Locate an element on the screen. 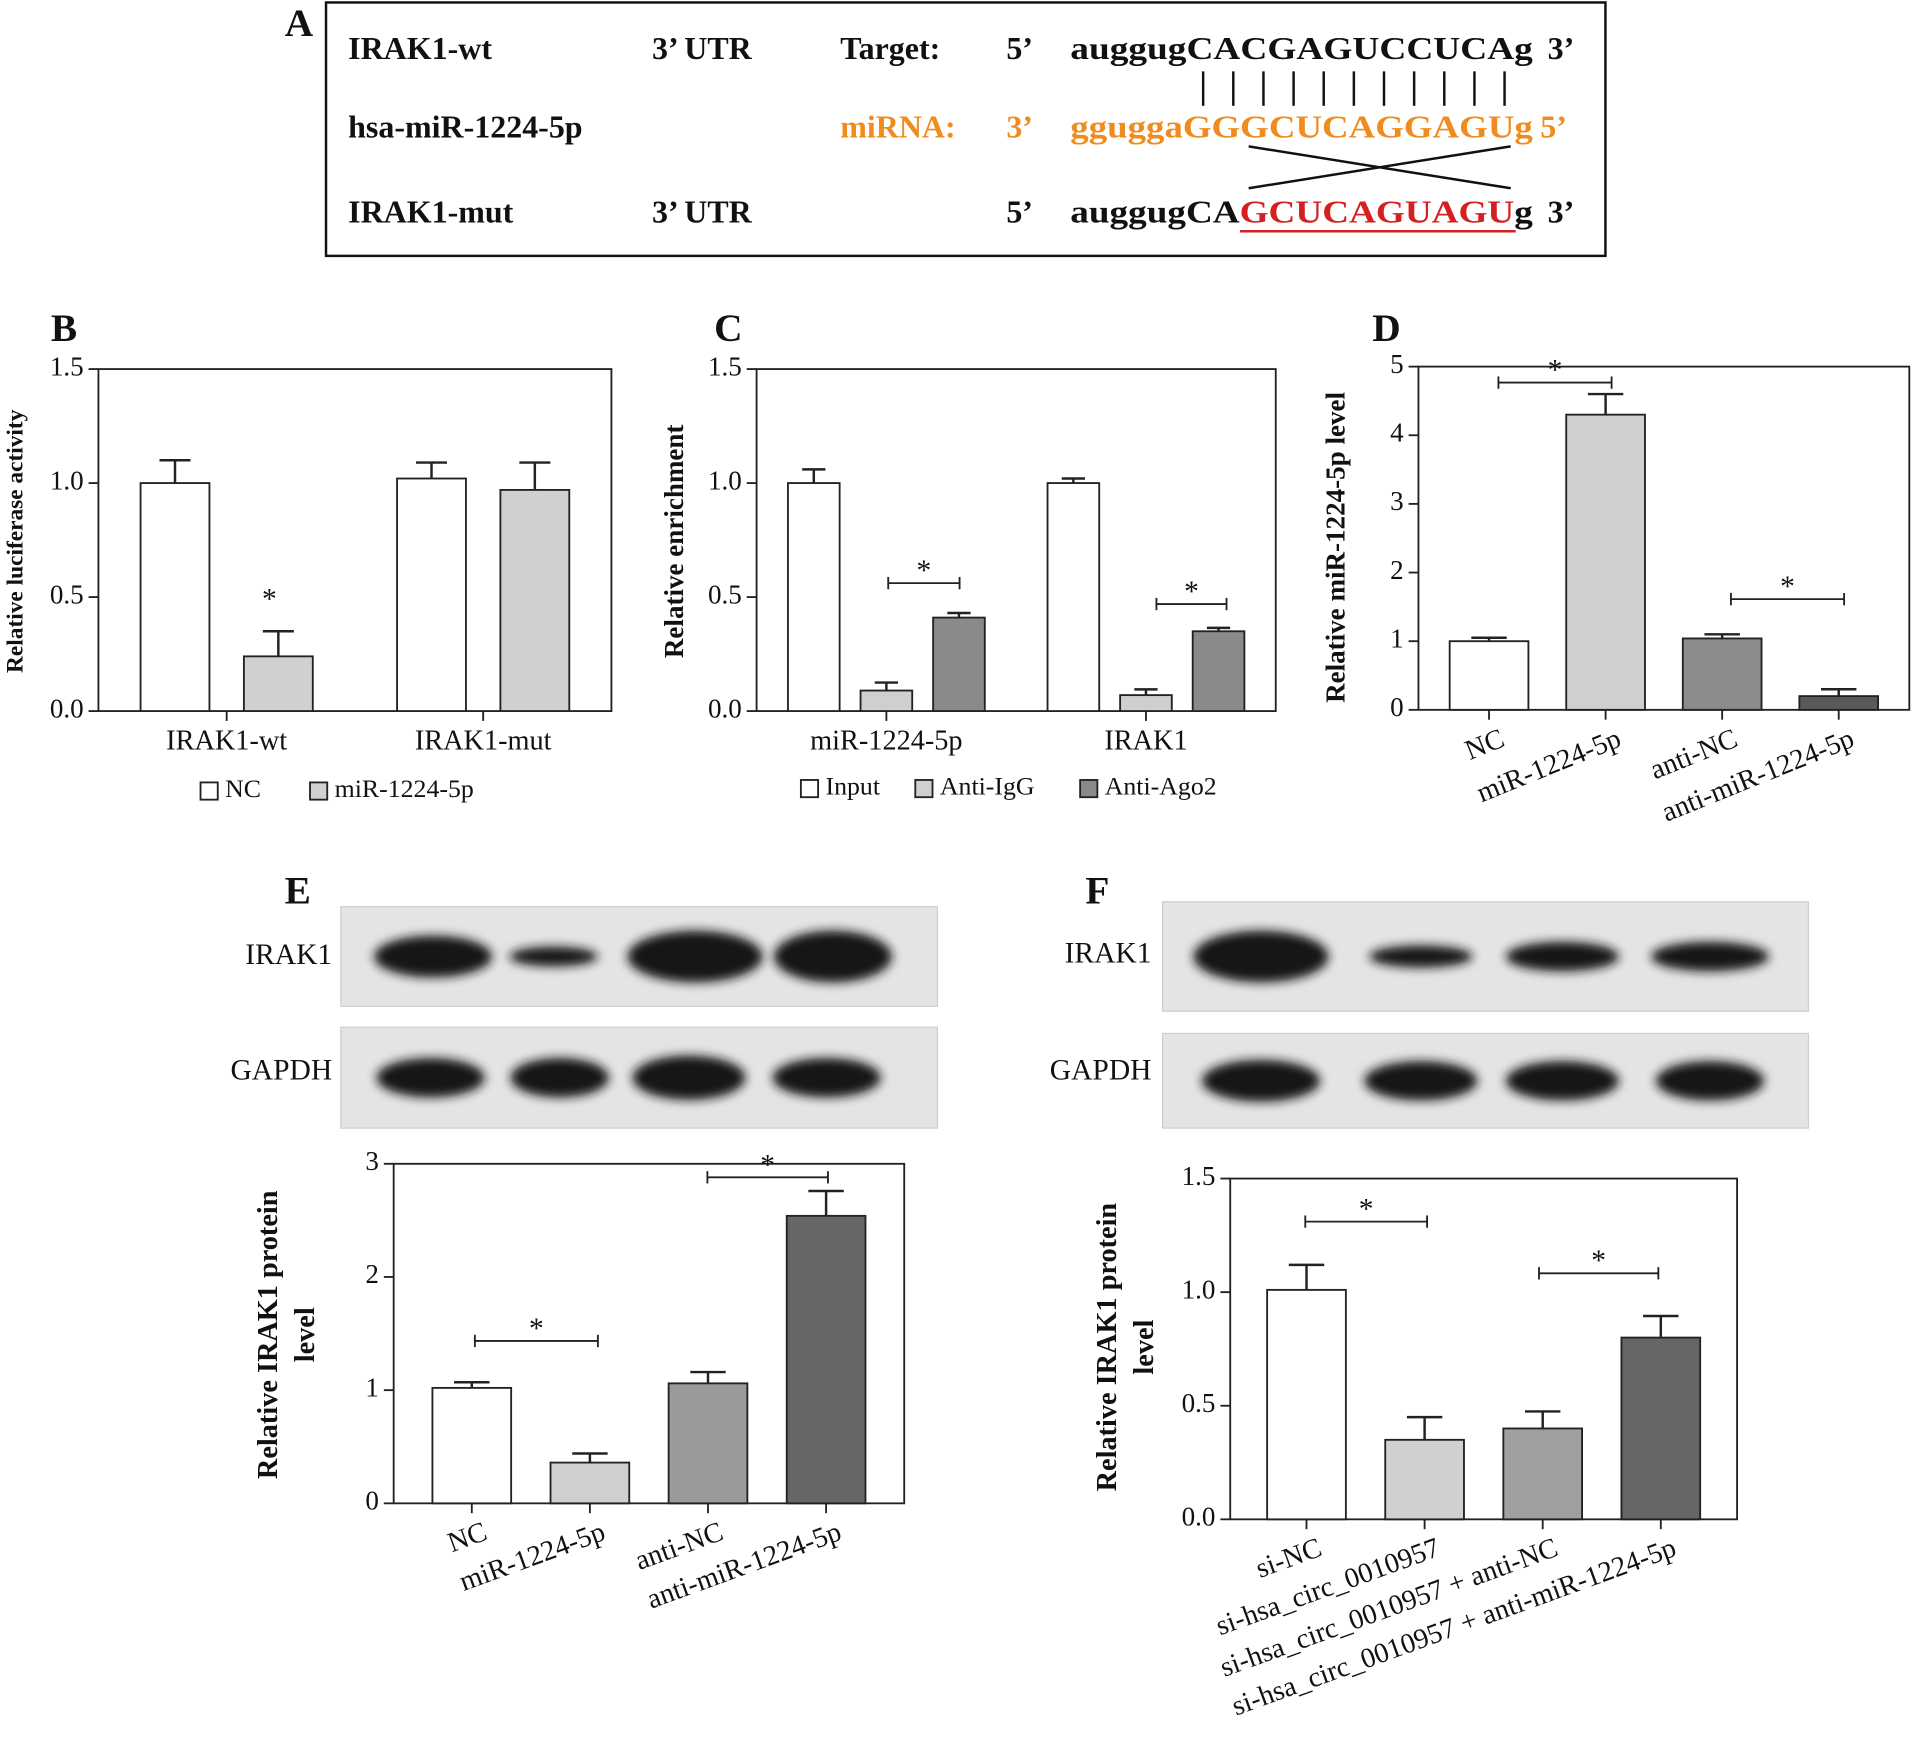  base-pairs is located at coordinates (1353, 88).